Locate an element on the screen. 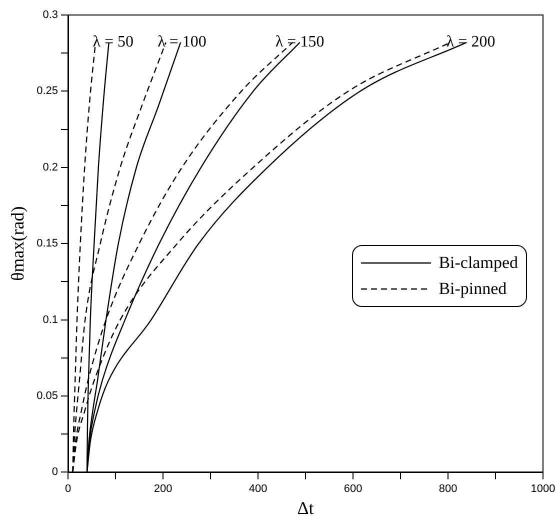 The width and height of the screenshot is (559, 526). x-tick-label: 1000 is located at coordinates (543, 488).